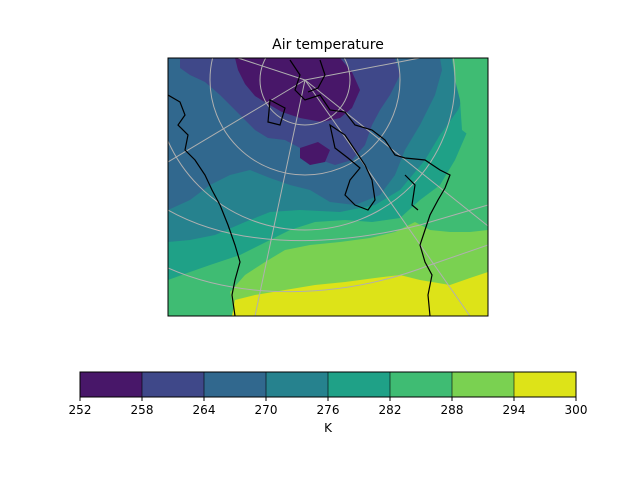 The height and width of the screenshot is (480, 640). I want to click on colorbar-segments, so click(328, 384).